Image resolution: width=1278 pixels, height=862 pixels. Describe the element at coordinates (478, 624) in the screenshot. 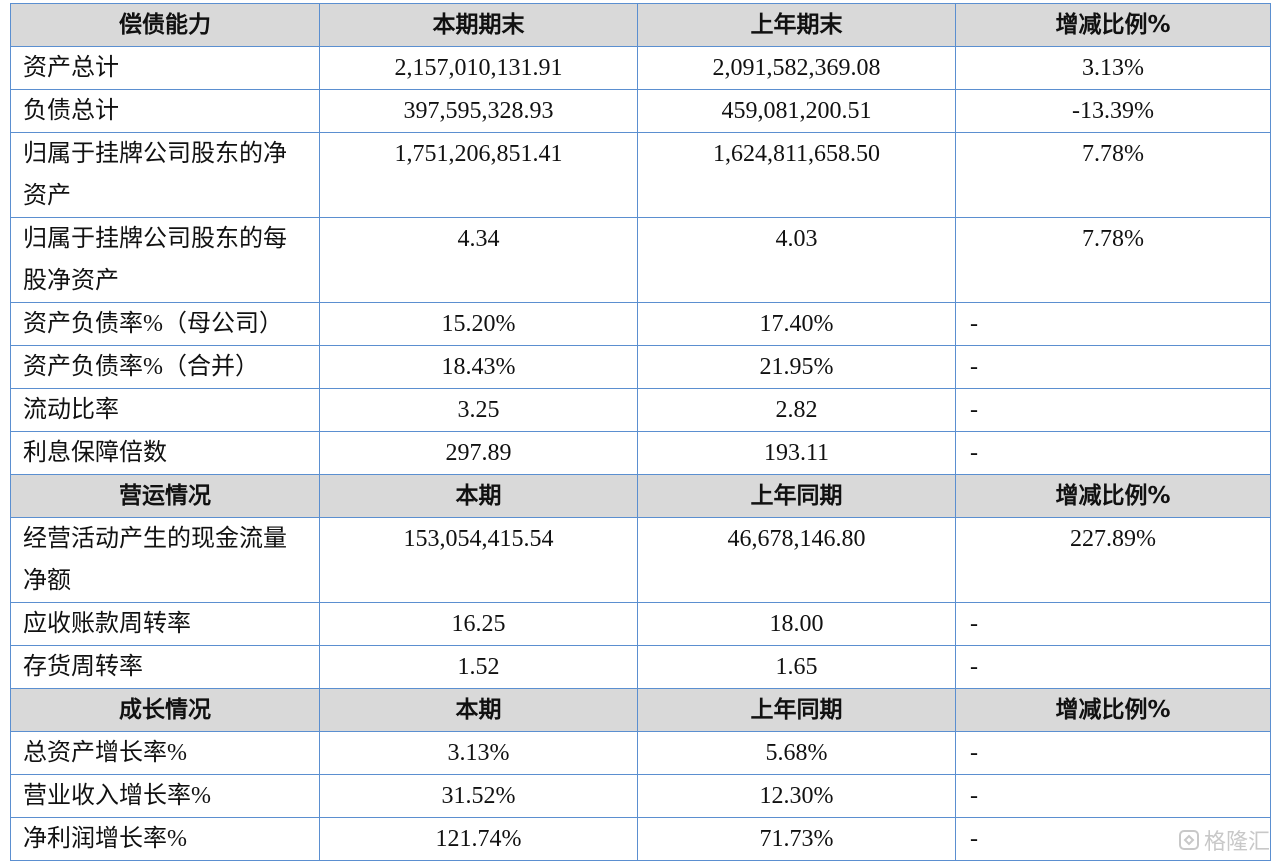

I see `value-cell: 16.25` at that location.